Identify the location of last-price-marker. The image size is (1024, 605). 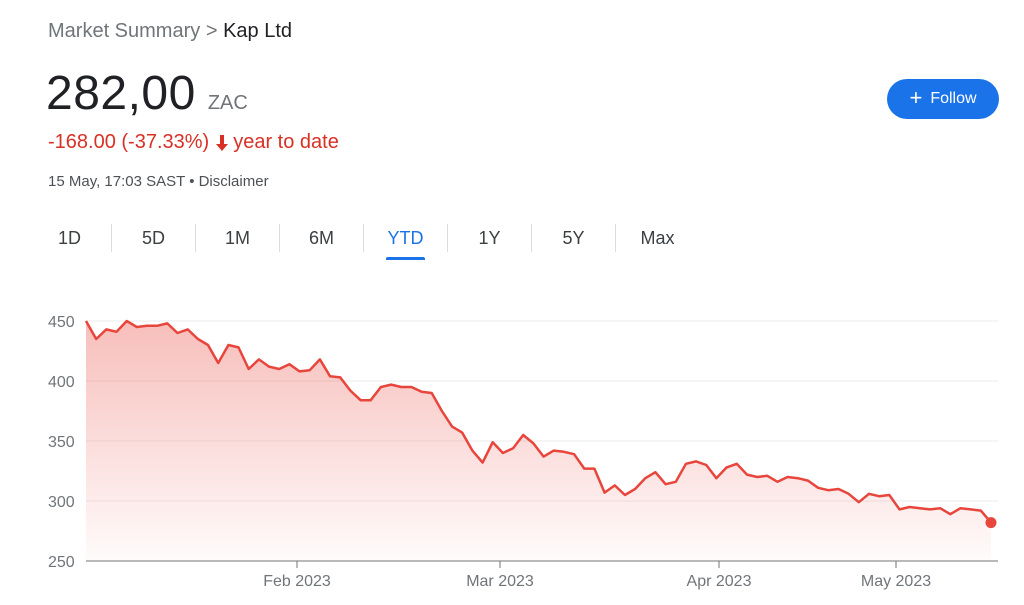
(991, 523).